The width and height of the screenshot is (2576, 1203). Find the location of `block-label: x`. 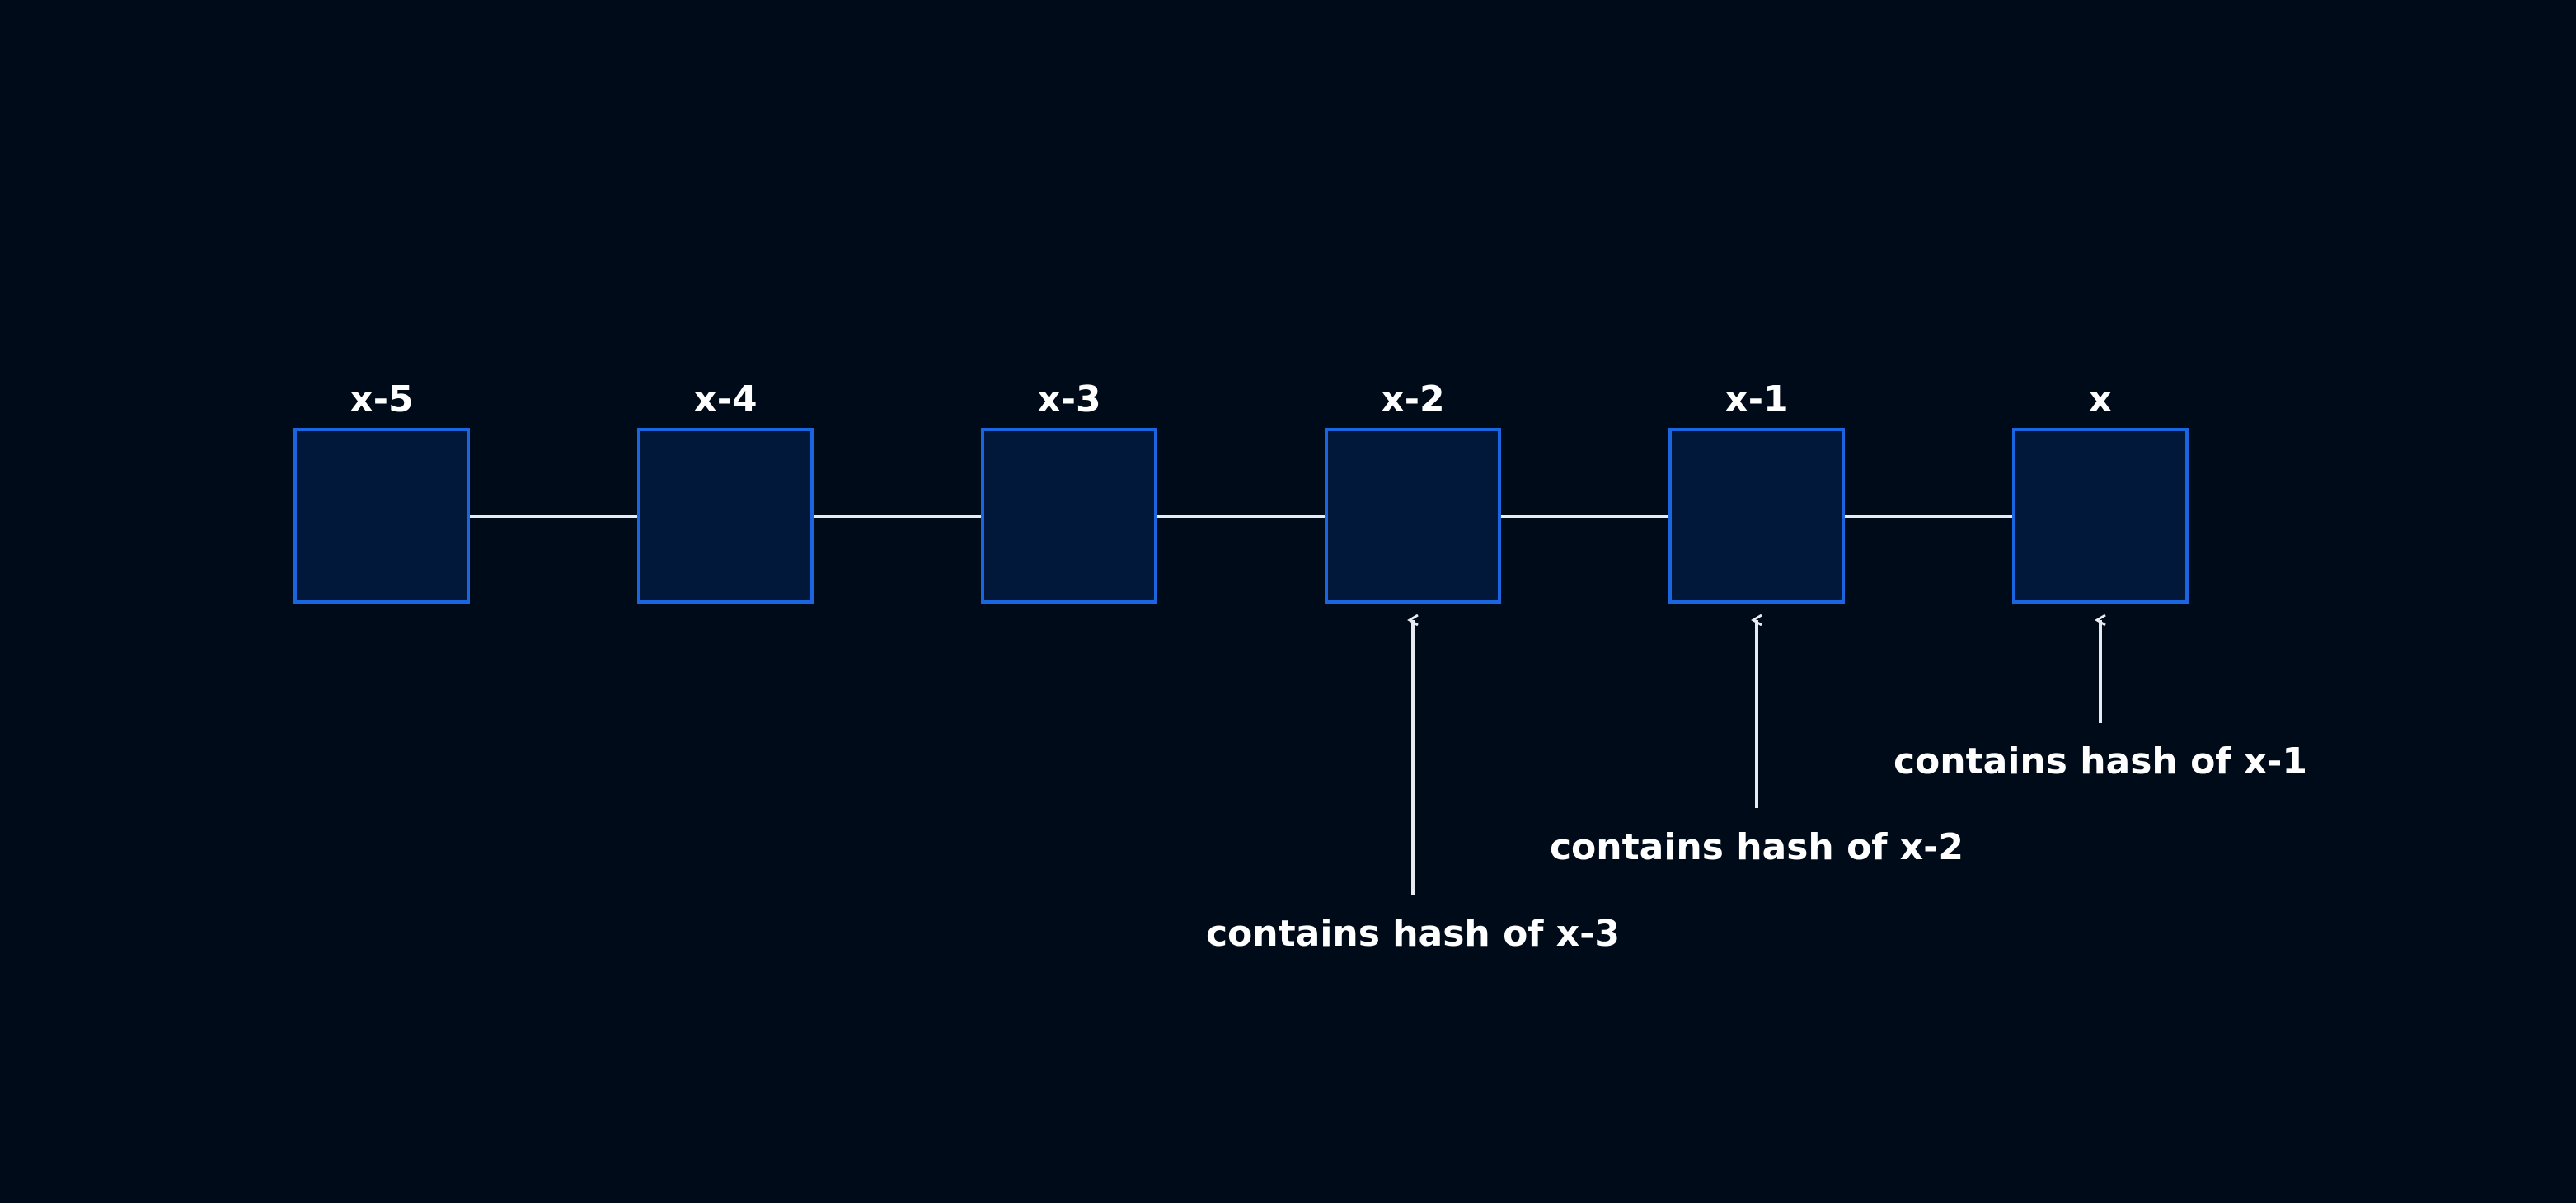

block-label: x is located at coordinates (2100, 399).